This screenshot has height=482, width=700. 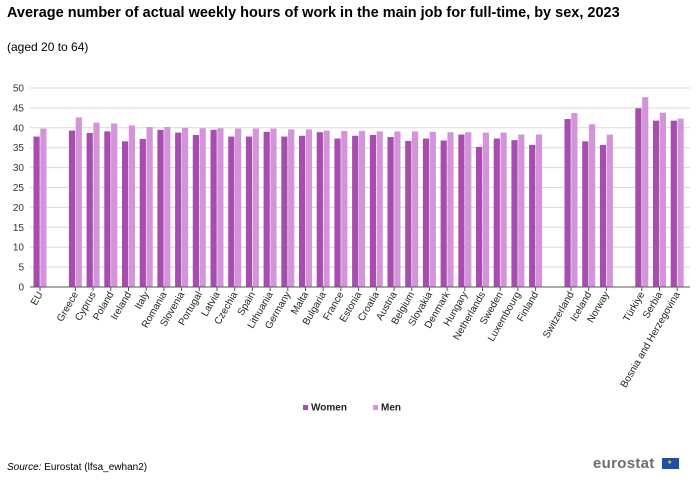 I want to click on y-tick-label: 25, so click(x=19, y=188).